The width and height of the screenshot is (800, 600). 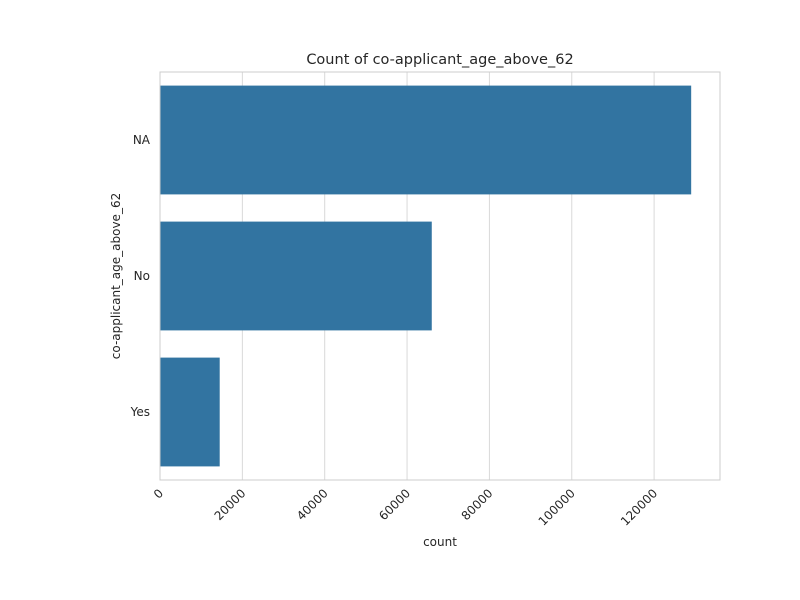 I want to click on y-tick-labels: NA No Yes, so click(x=140, y=276).